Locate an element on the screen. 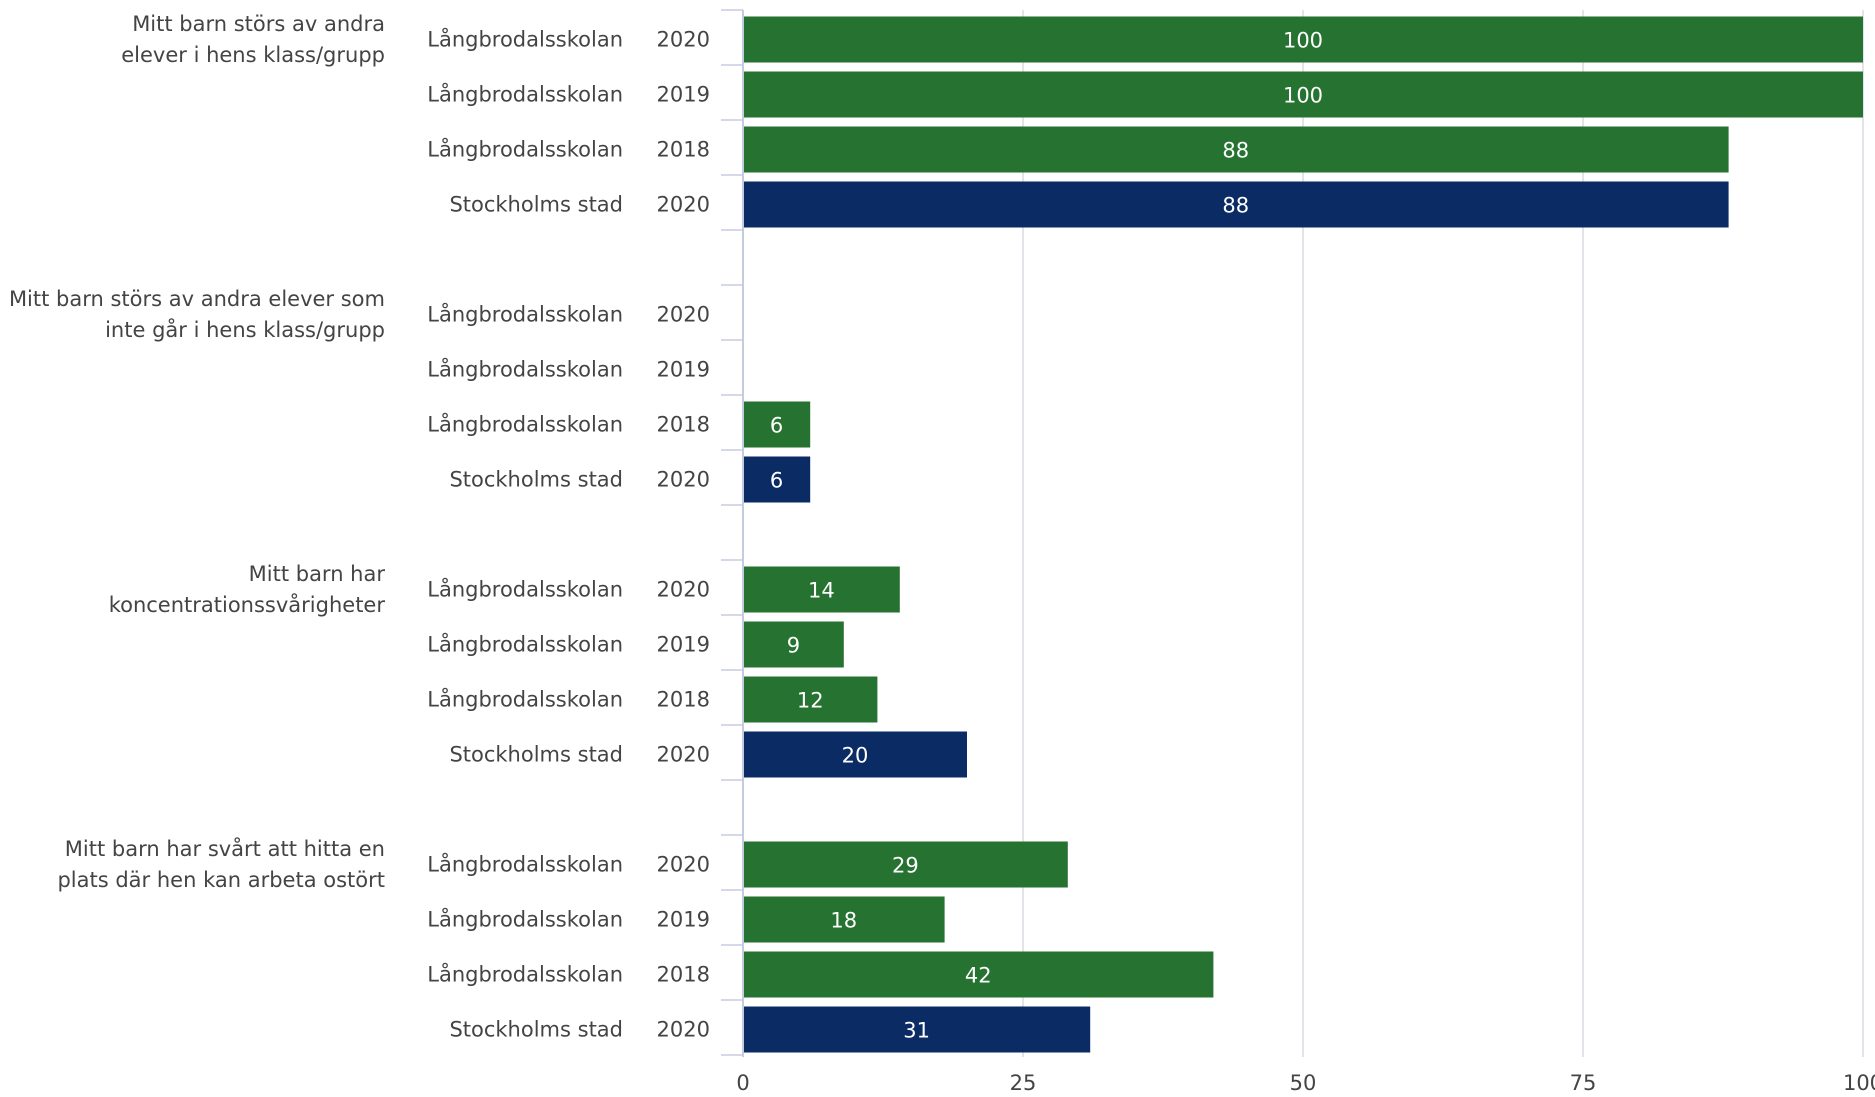  group-label: koncentrationssvårigheter is located at coordinates (247, 604).